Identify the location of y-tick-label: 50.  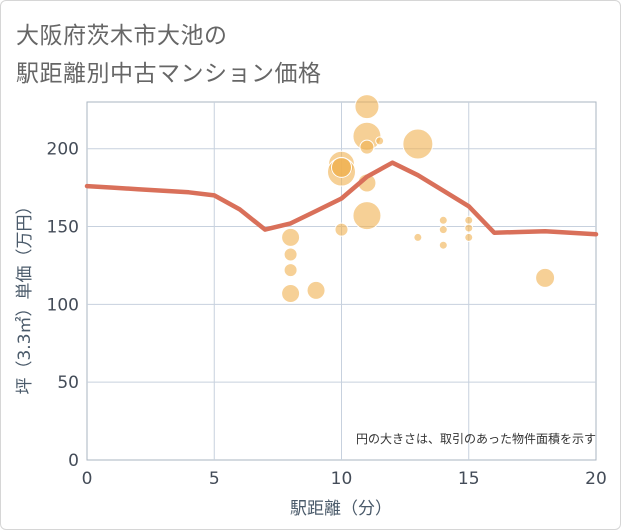
(68, 383).